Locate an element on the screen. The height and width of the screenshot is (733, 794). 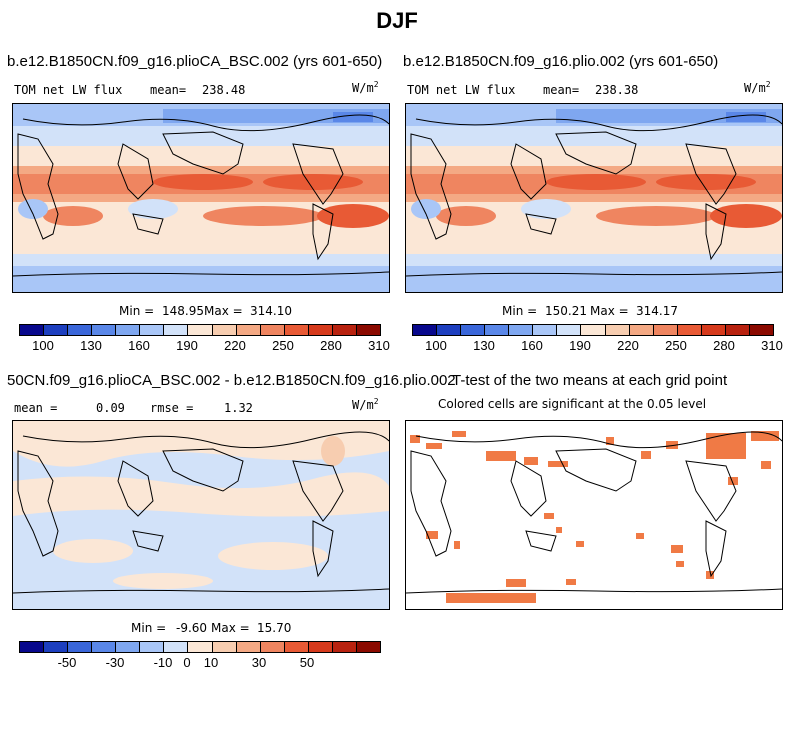
panel-3-mean-value: 0.09 is located at coordinates (110, 408).